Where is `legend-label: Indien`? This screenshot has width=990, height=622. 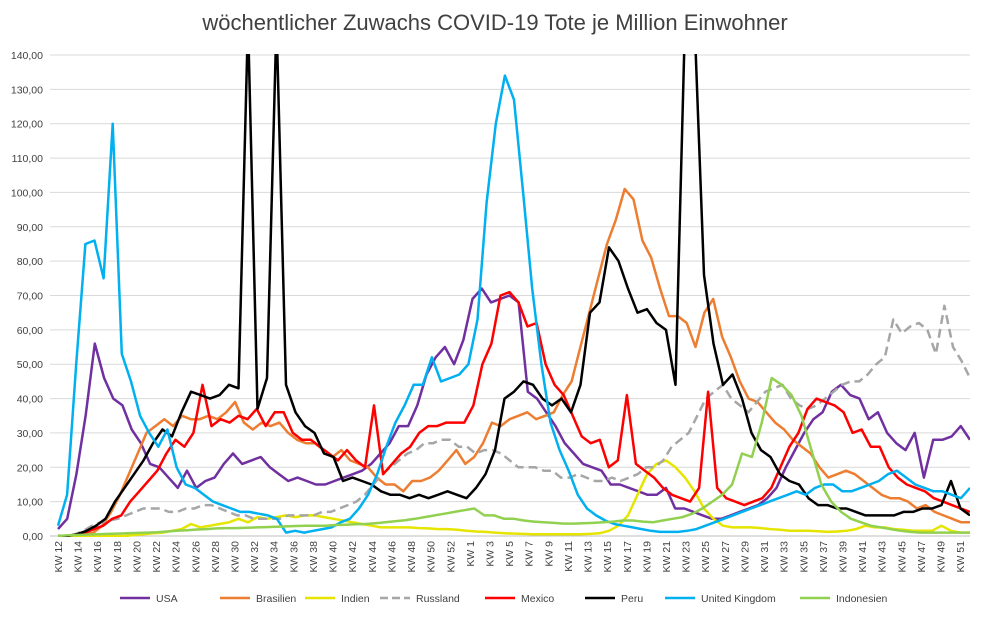 legend-label: Indien is located at coordinates (355, 599).